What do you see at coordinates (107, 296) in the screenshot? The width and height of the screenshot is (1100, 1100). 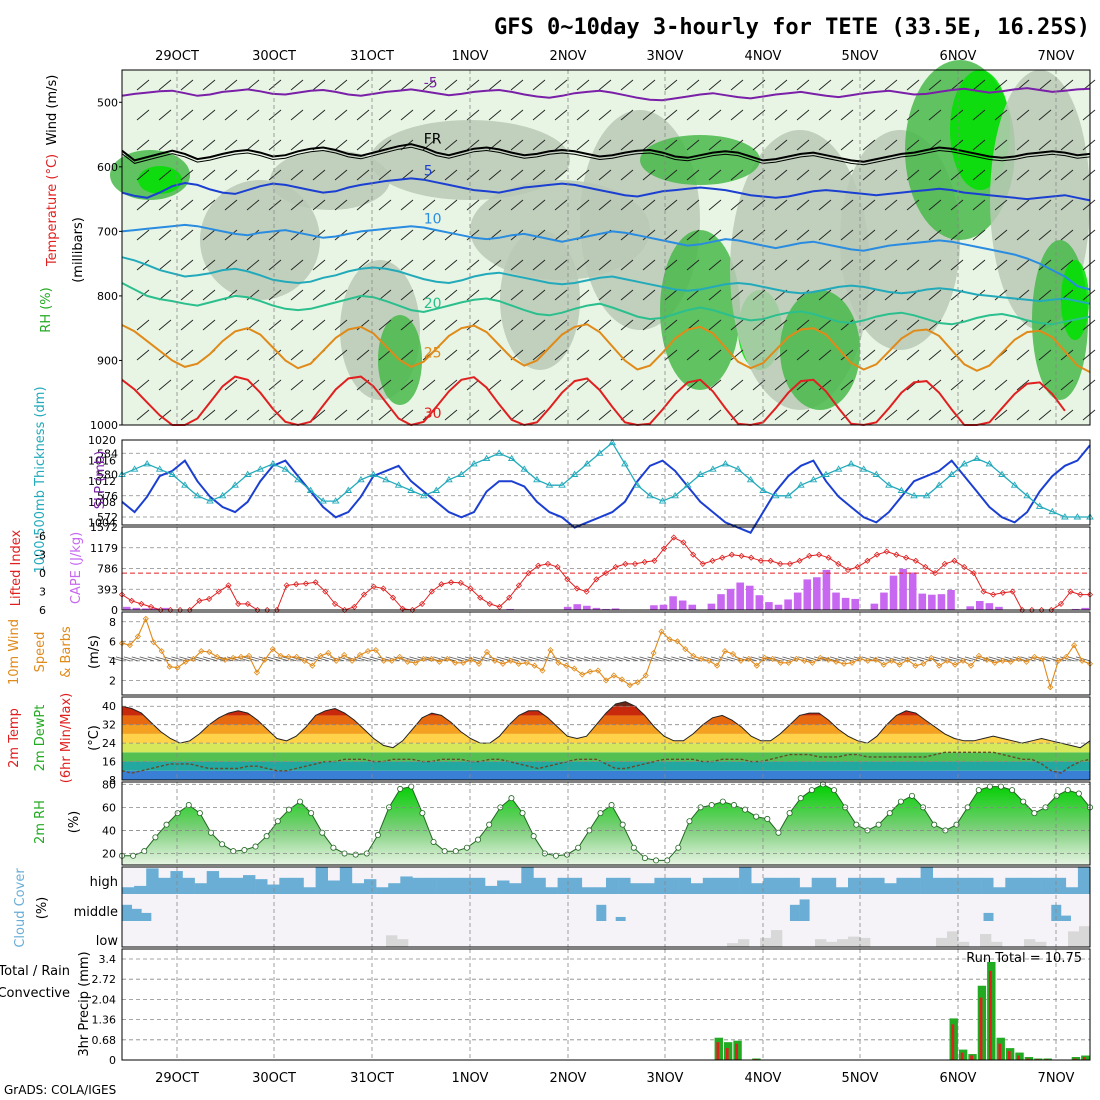 I see `ytick-pressure-800: 800` at bounding box center [107, 296].